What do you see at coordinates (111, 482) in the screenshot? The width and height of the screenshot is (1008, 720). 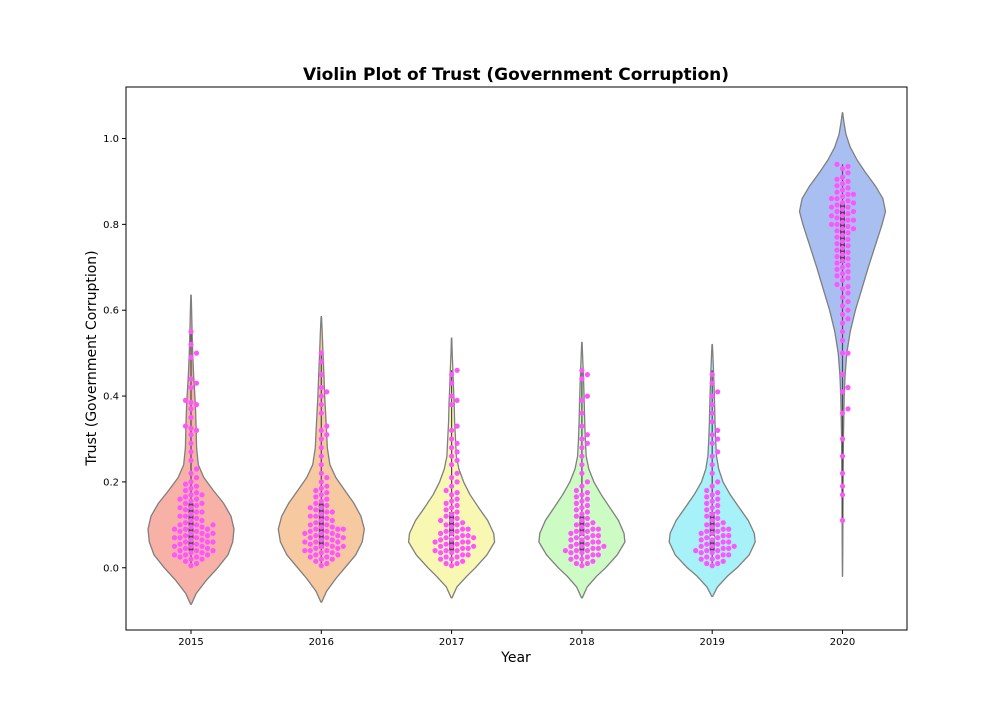 I see `y-tick-label: 0.2` at bounding box center [111, 482].